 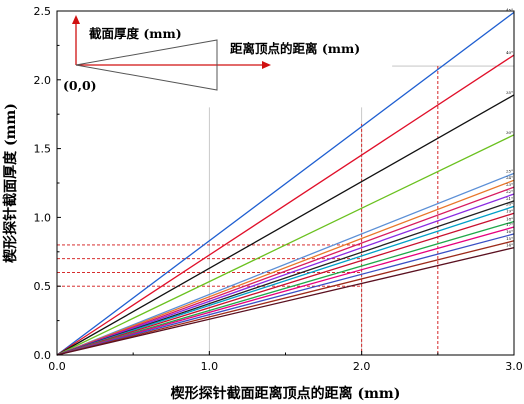 I want to click on inset-wedge, so click(x=146, y=65).